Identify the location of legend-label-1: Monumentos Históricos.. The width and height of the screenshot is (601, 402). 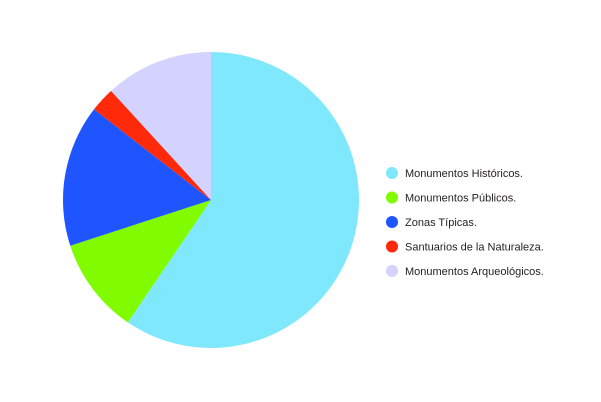
(464, 174).